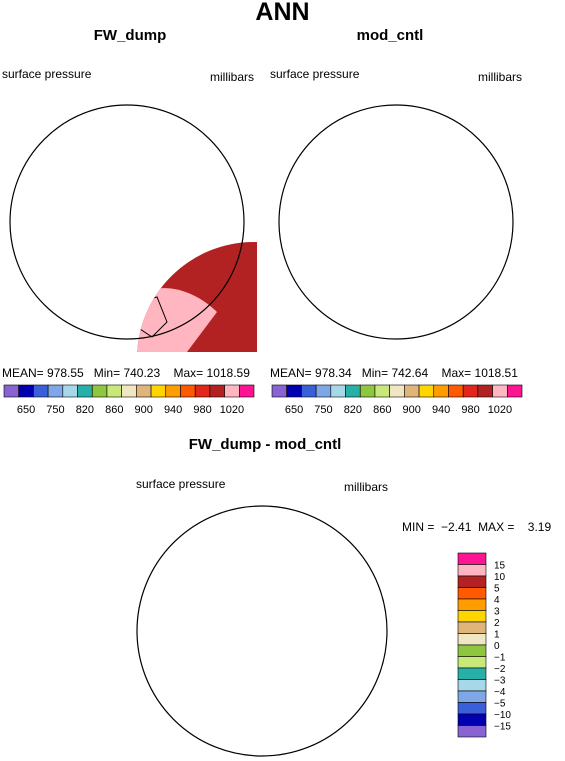  I want to click on legend-tick-label: 0, so click(497, 646).